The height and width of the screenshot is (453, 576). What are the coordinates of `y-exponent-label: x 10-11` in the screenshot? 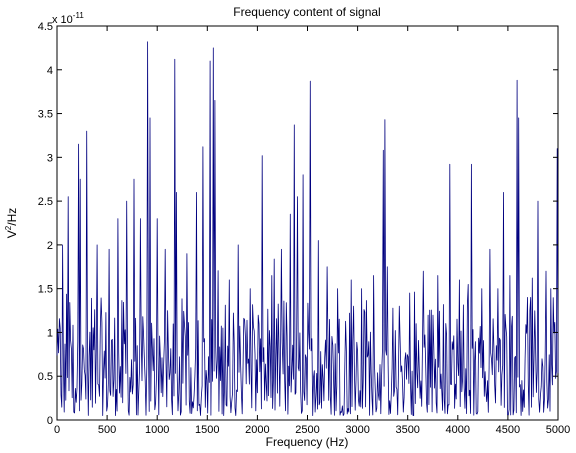 It's located at (68, 18).